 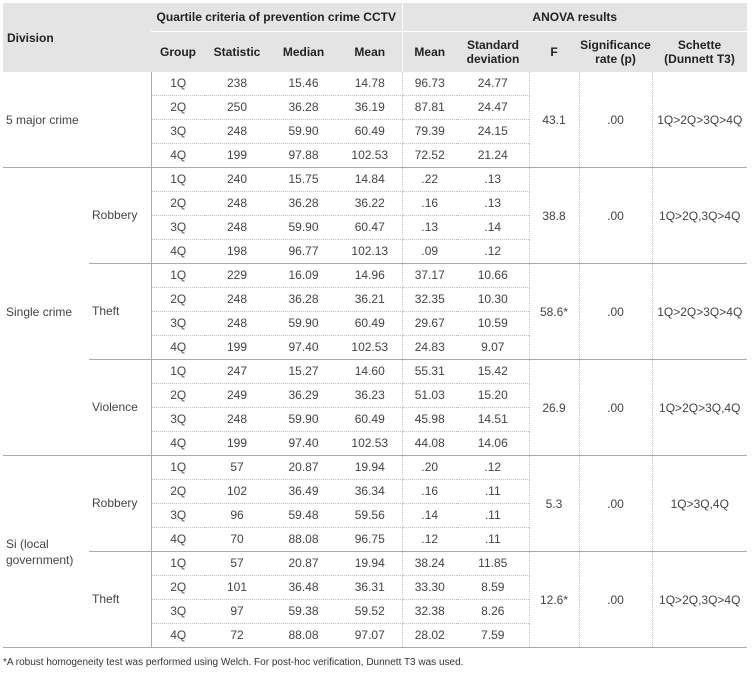 What do you see at coordinates (303, 635) in the screenshot?
I see `table-cell: 88.08` at bounding box center [303, 635].